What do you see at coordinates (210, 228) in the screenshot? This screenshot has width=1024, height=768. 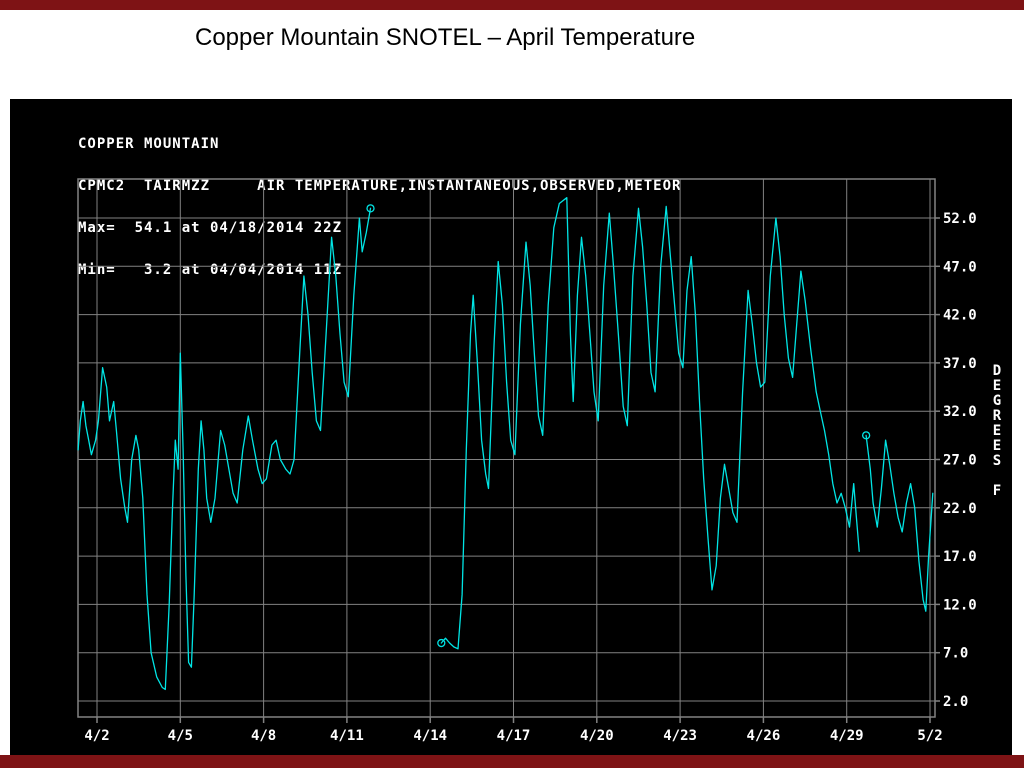 I see `max-value-line: Max= 54.1 at 04/18/2014 22Z` at bounding box center [210, 228].